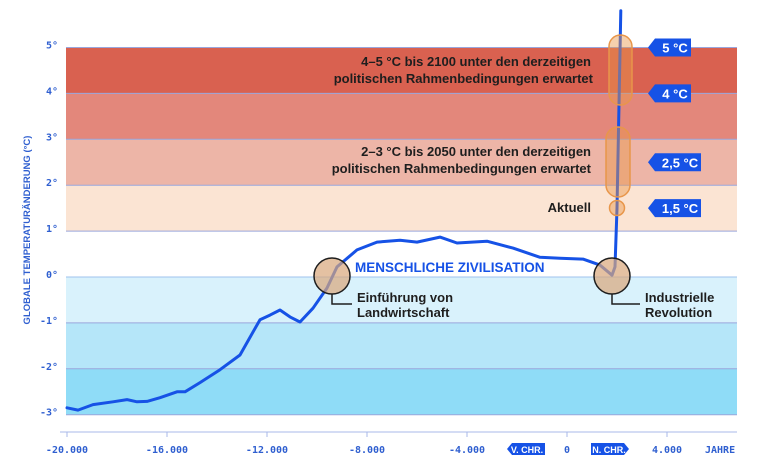 This screenshot has width=760, height=473. I want to click on industrial-label: Industrielle, so click(679, 297).